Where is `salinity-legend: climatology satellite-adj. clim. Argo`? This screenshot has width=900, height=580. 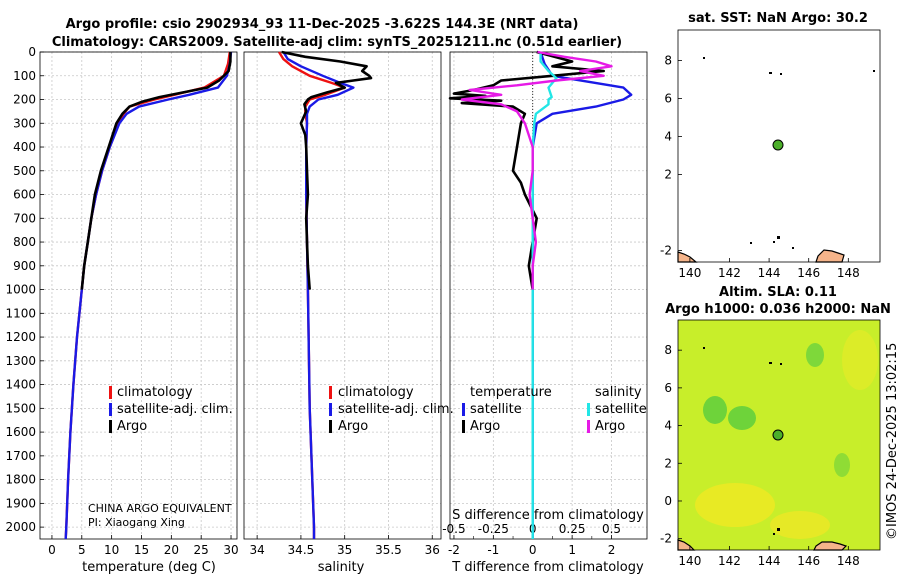 salinity-legend: climatology satellite-adj. clim. Argo is located at coordinates (391, 409).